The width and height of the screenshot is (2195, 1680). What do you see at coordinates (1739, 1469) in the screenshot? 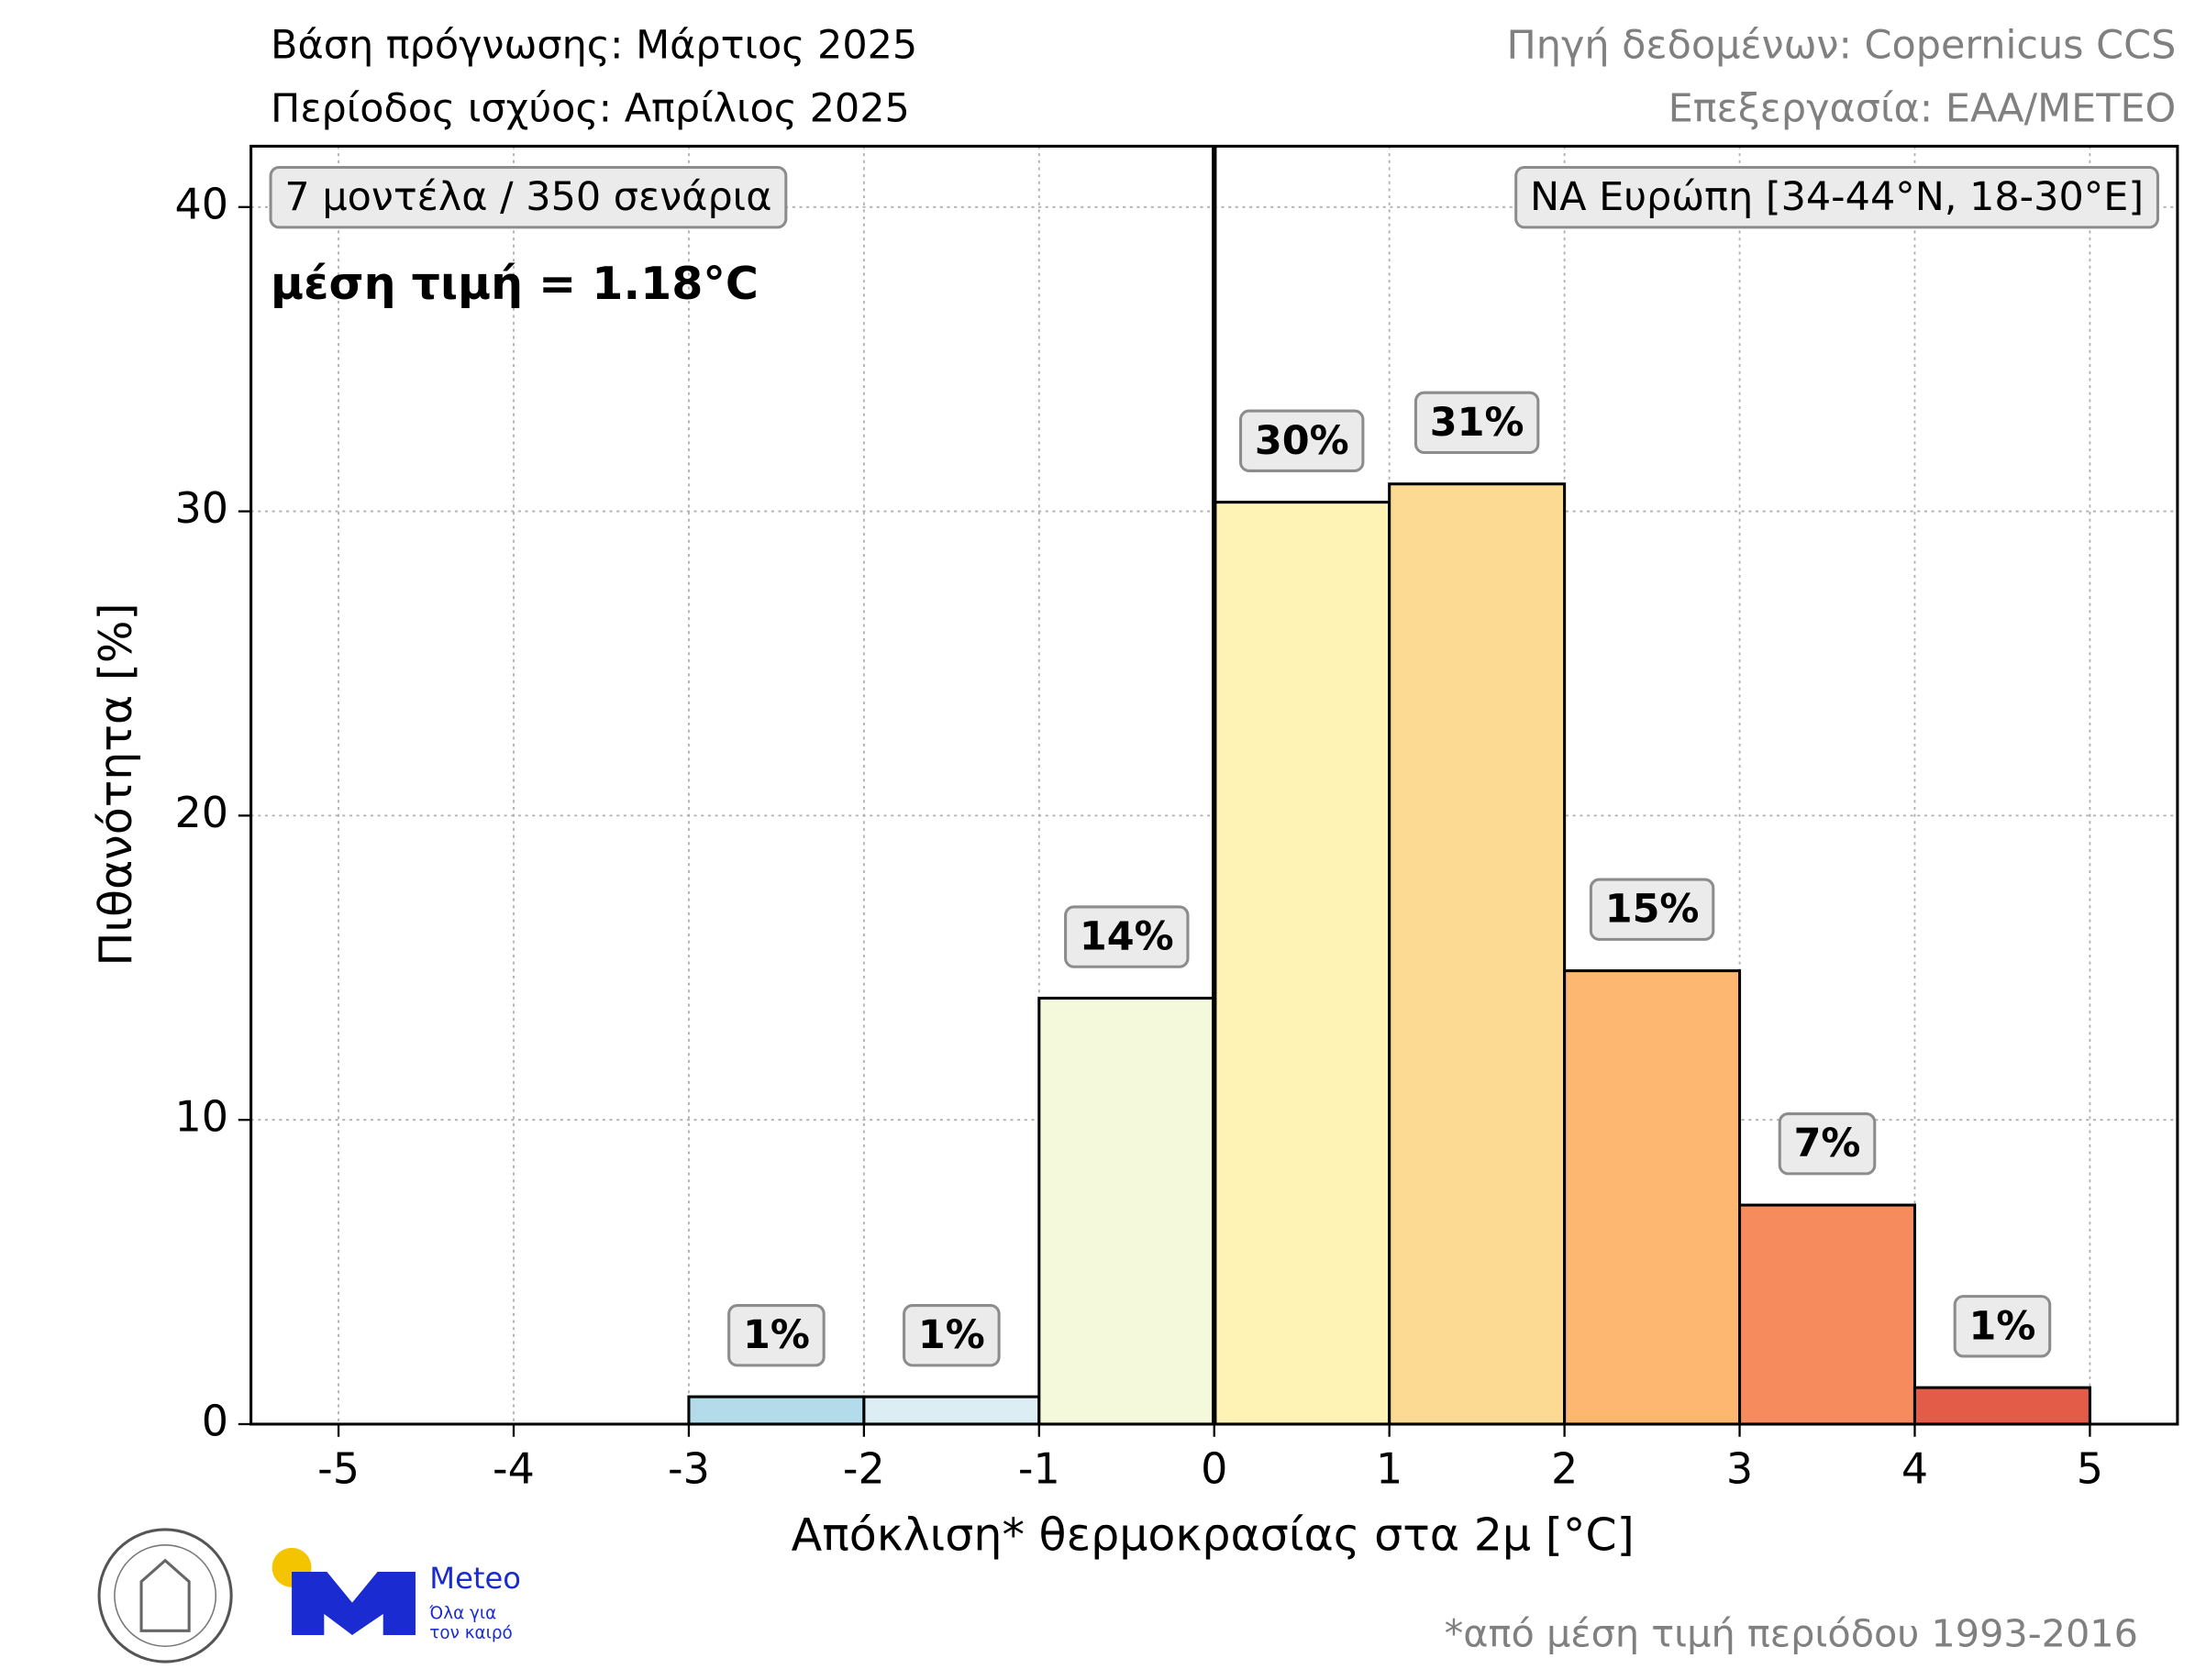
I see `x-tick-label: 3` at bounding box center [1739, 1469].